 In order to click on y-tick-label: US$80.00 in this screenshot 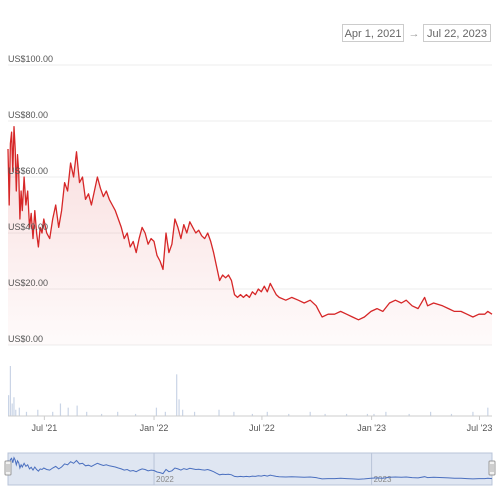, I will do `click(28, 115)`.